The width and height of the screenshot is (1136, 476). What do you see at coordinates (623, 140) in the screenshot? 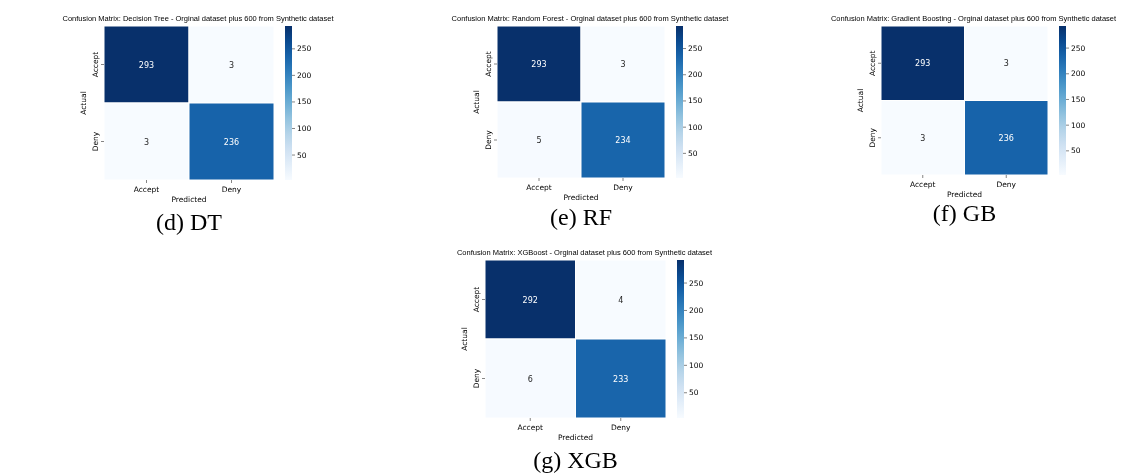
I see `data-label: 234` at bounding box center [623, 140].